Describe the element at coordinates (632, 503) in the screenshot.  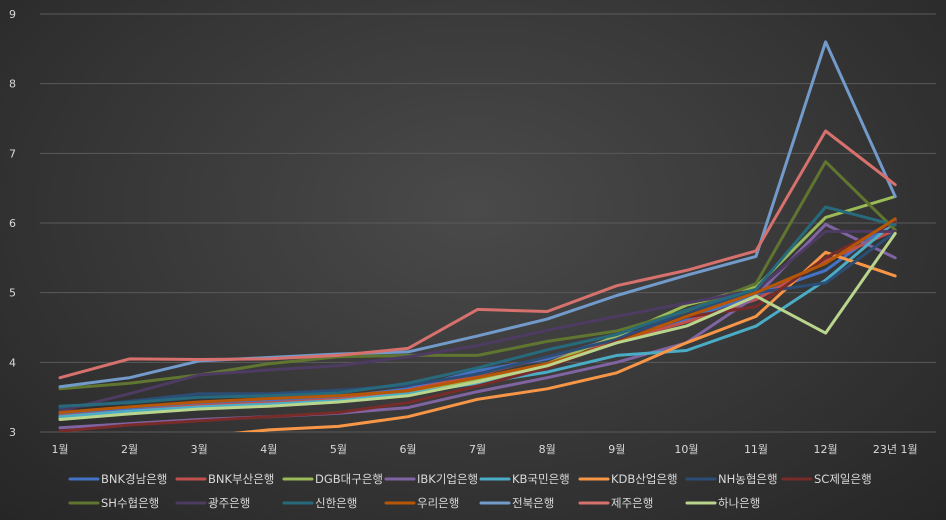
I see `legend-label: 제주은행` at that location.